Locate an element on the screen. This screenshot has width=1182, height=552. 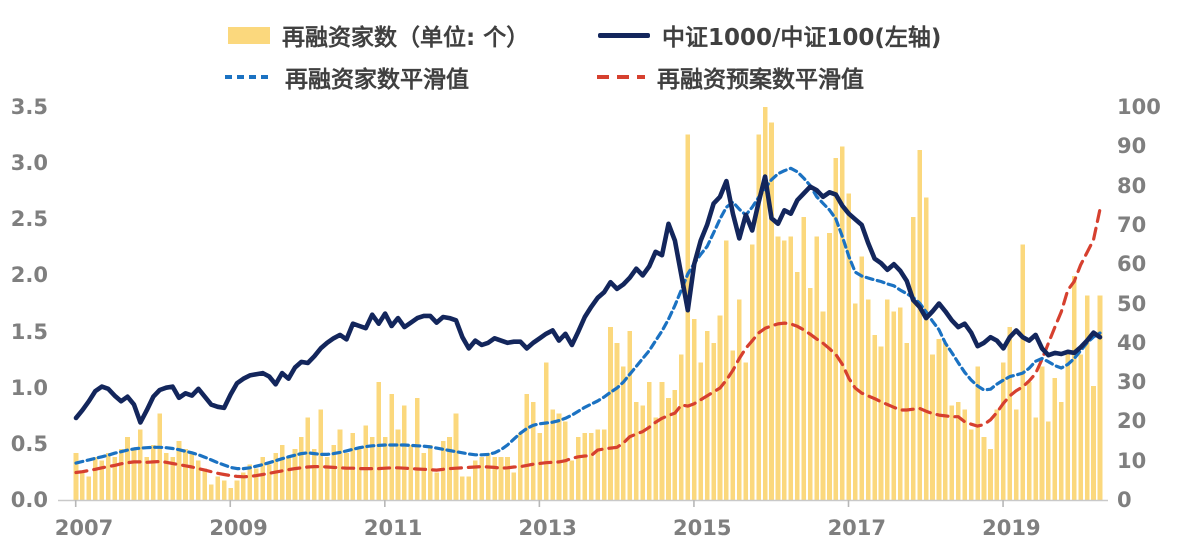
legend-item-bars: 再融资家数（单位: 个） is located at coordinates (378, 35).